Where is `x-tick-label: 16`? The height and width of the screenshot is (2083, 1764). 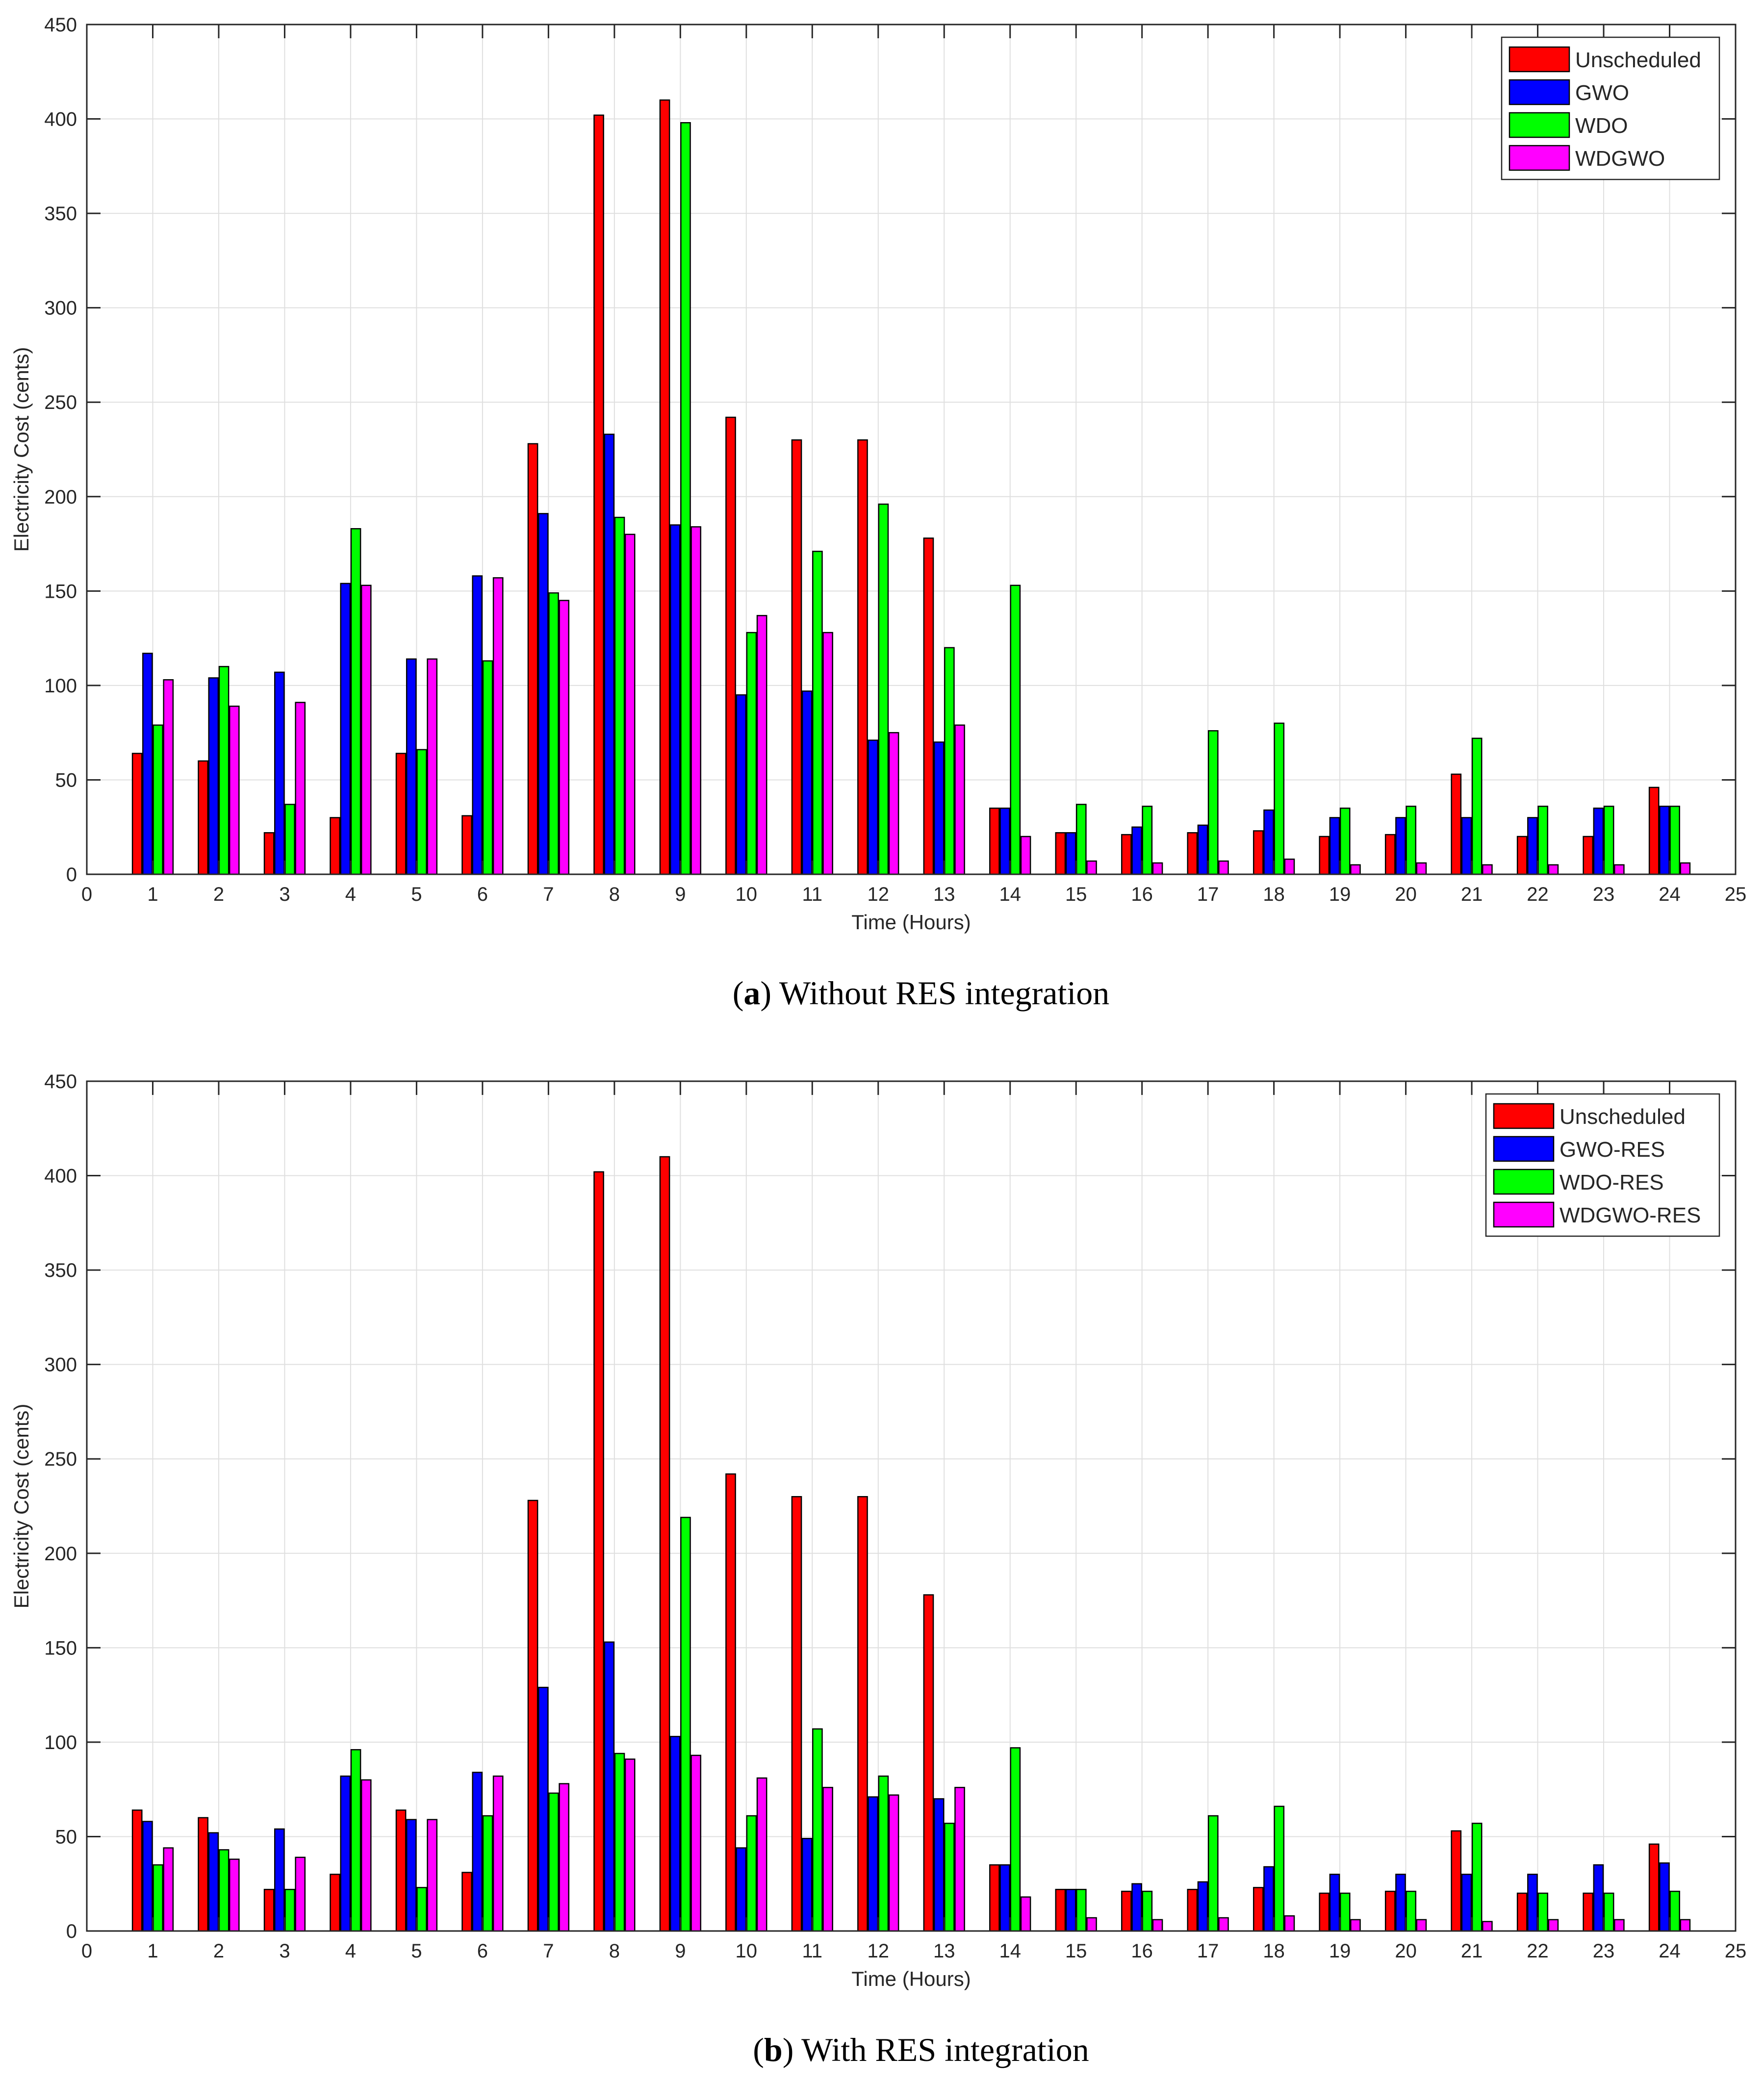
x-tick-label: 16 is located at coordinates (1142, 1951).